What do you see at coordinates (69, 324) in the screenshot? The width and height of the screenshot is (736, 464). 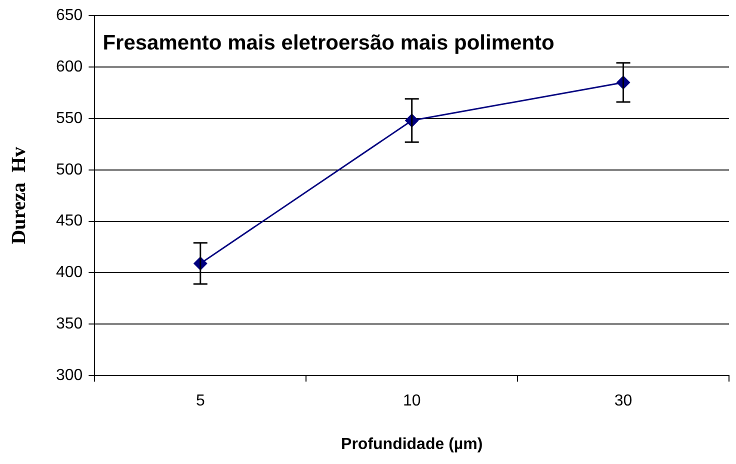 I see `y-tick-label: 350` at bounding box center [69, 324].